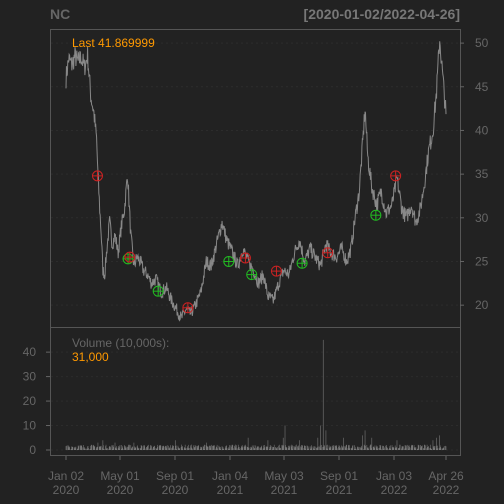  What do you see at coordinates (120, 476) in the screenshot?
I see `x-tick-label-month: May 01` at bounding box center [120, 476].